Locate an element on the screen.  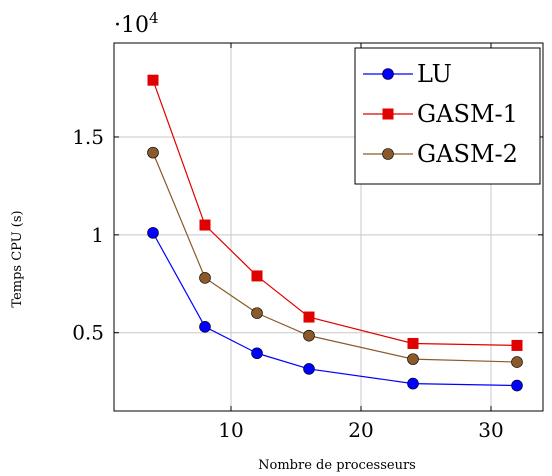
x-tick-label: 10 is located at coordinates (230, 430).